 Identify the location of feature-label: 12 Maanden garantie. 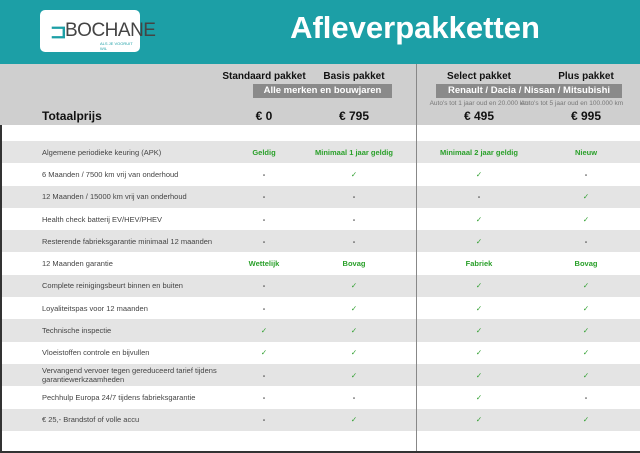
(77, 264).